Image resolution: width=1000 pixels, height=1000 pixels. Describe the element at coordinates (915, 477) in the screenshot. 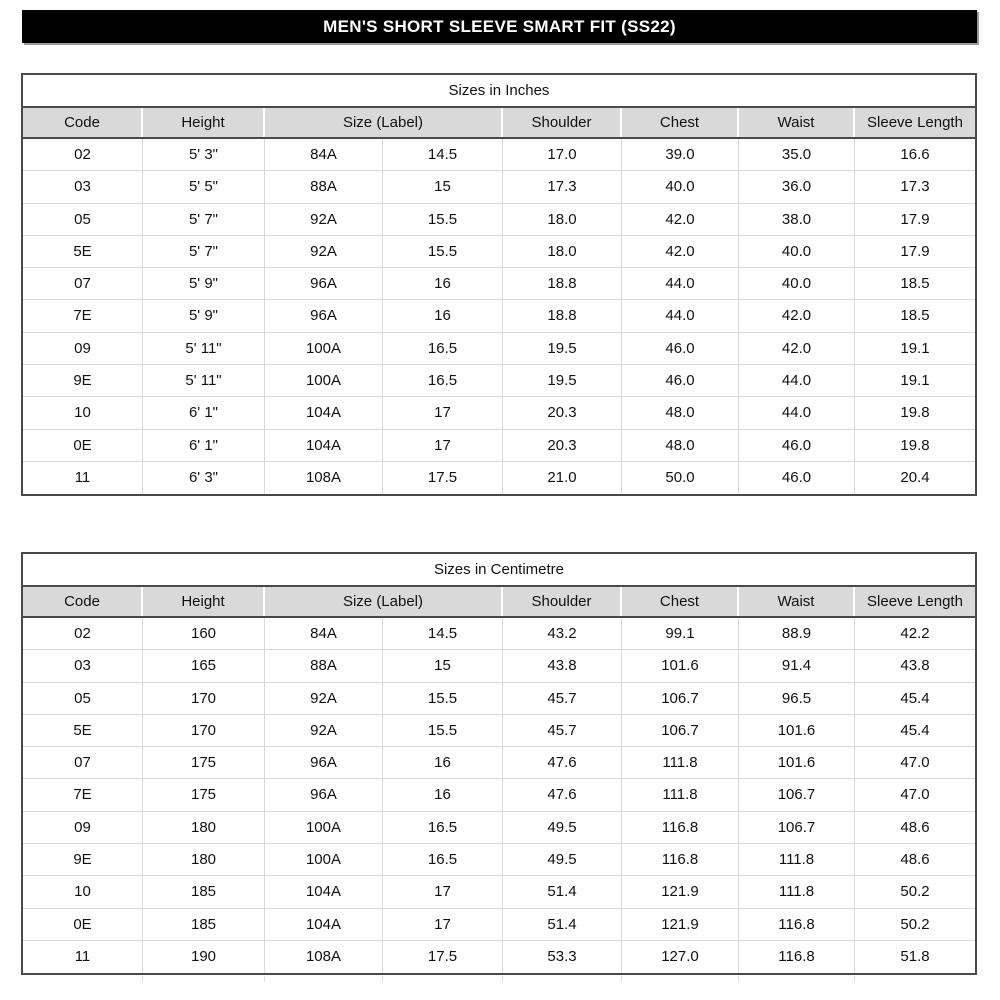

I see `table-cell: 20.4` at that location.